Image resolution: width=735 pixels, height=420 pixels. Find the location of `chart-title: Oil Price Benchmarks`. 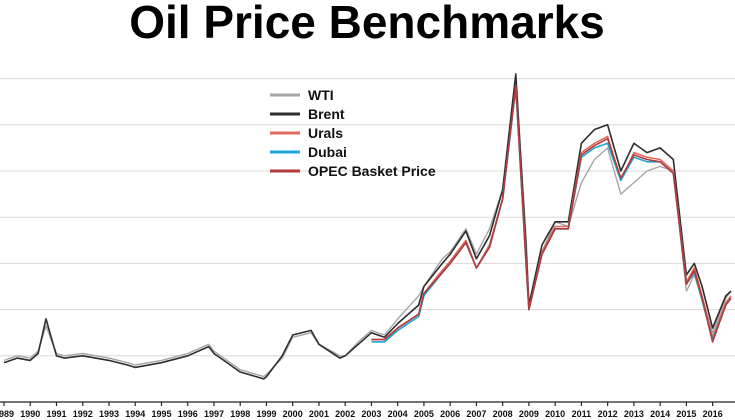

chart-title: Oil Price Benchmarks is located at coordinates (367, 24).